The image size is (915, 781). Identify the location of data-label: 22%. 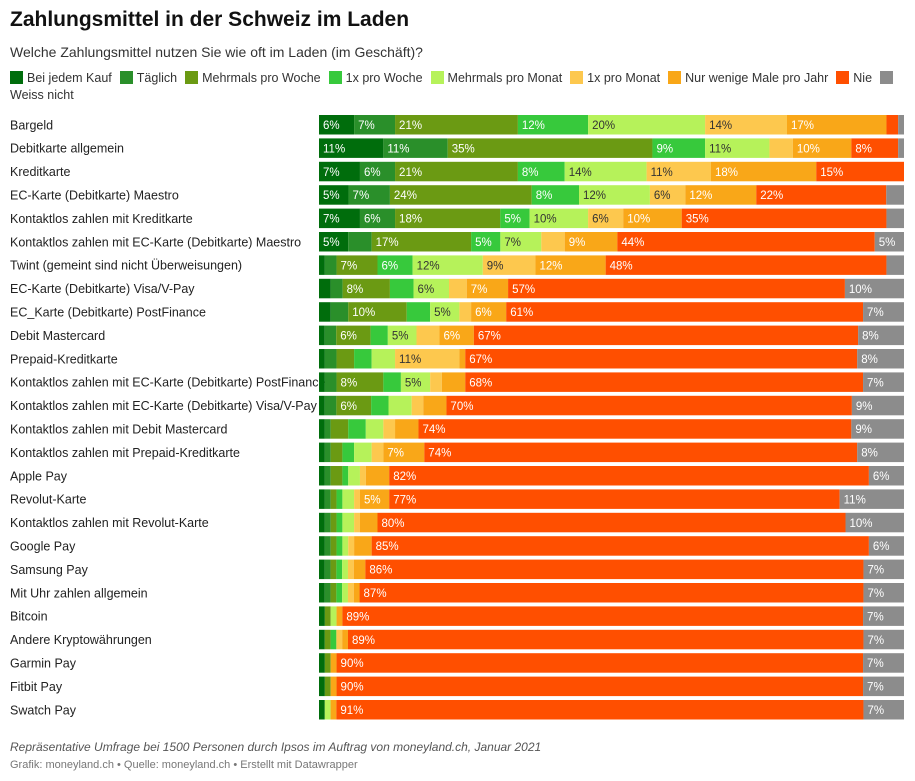
(771, 196).